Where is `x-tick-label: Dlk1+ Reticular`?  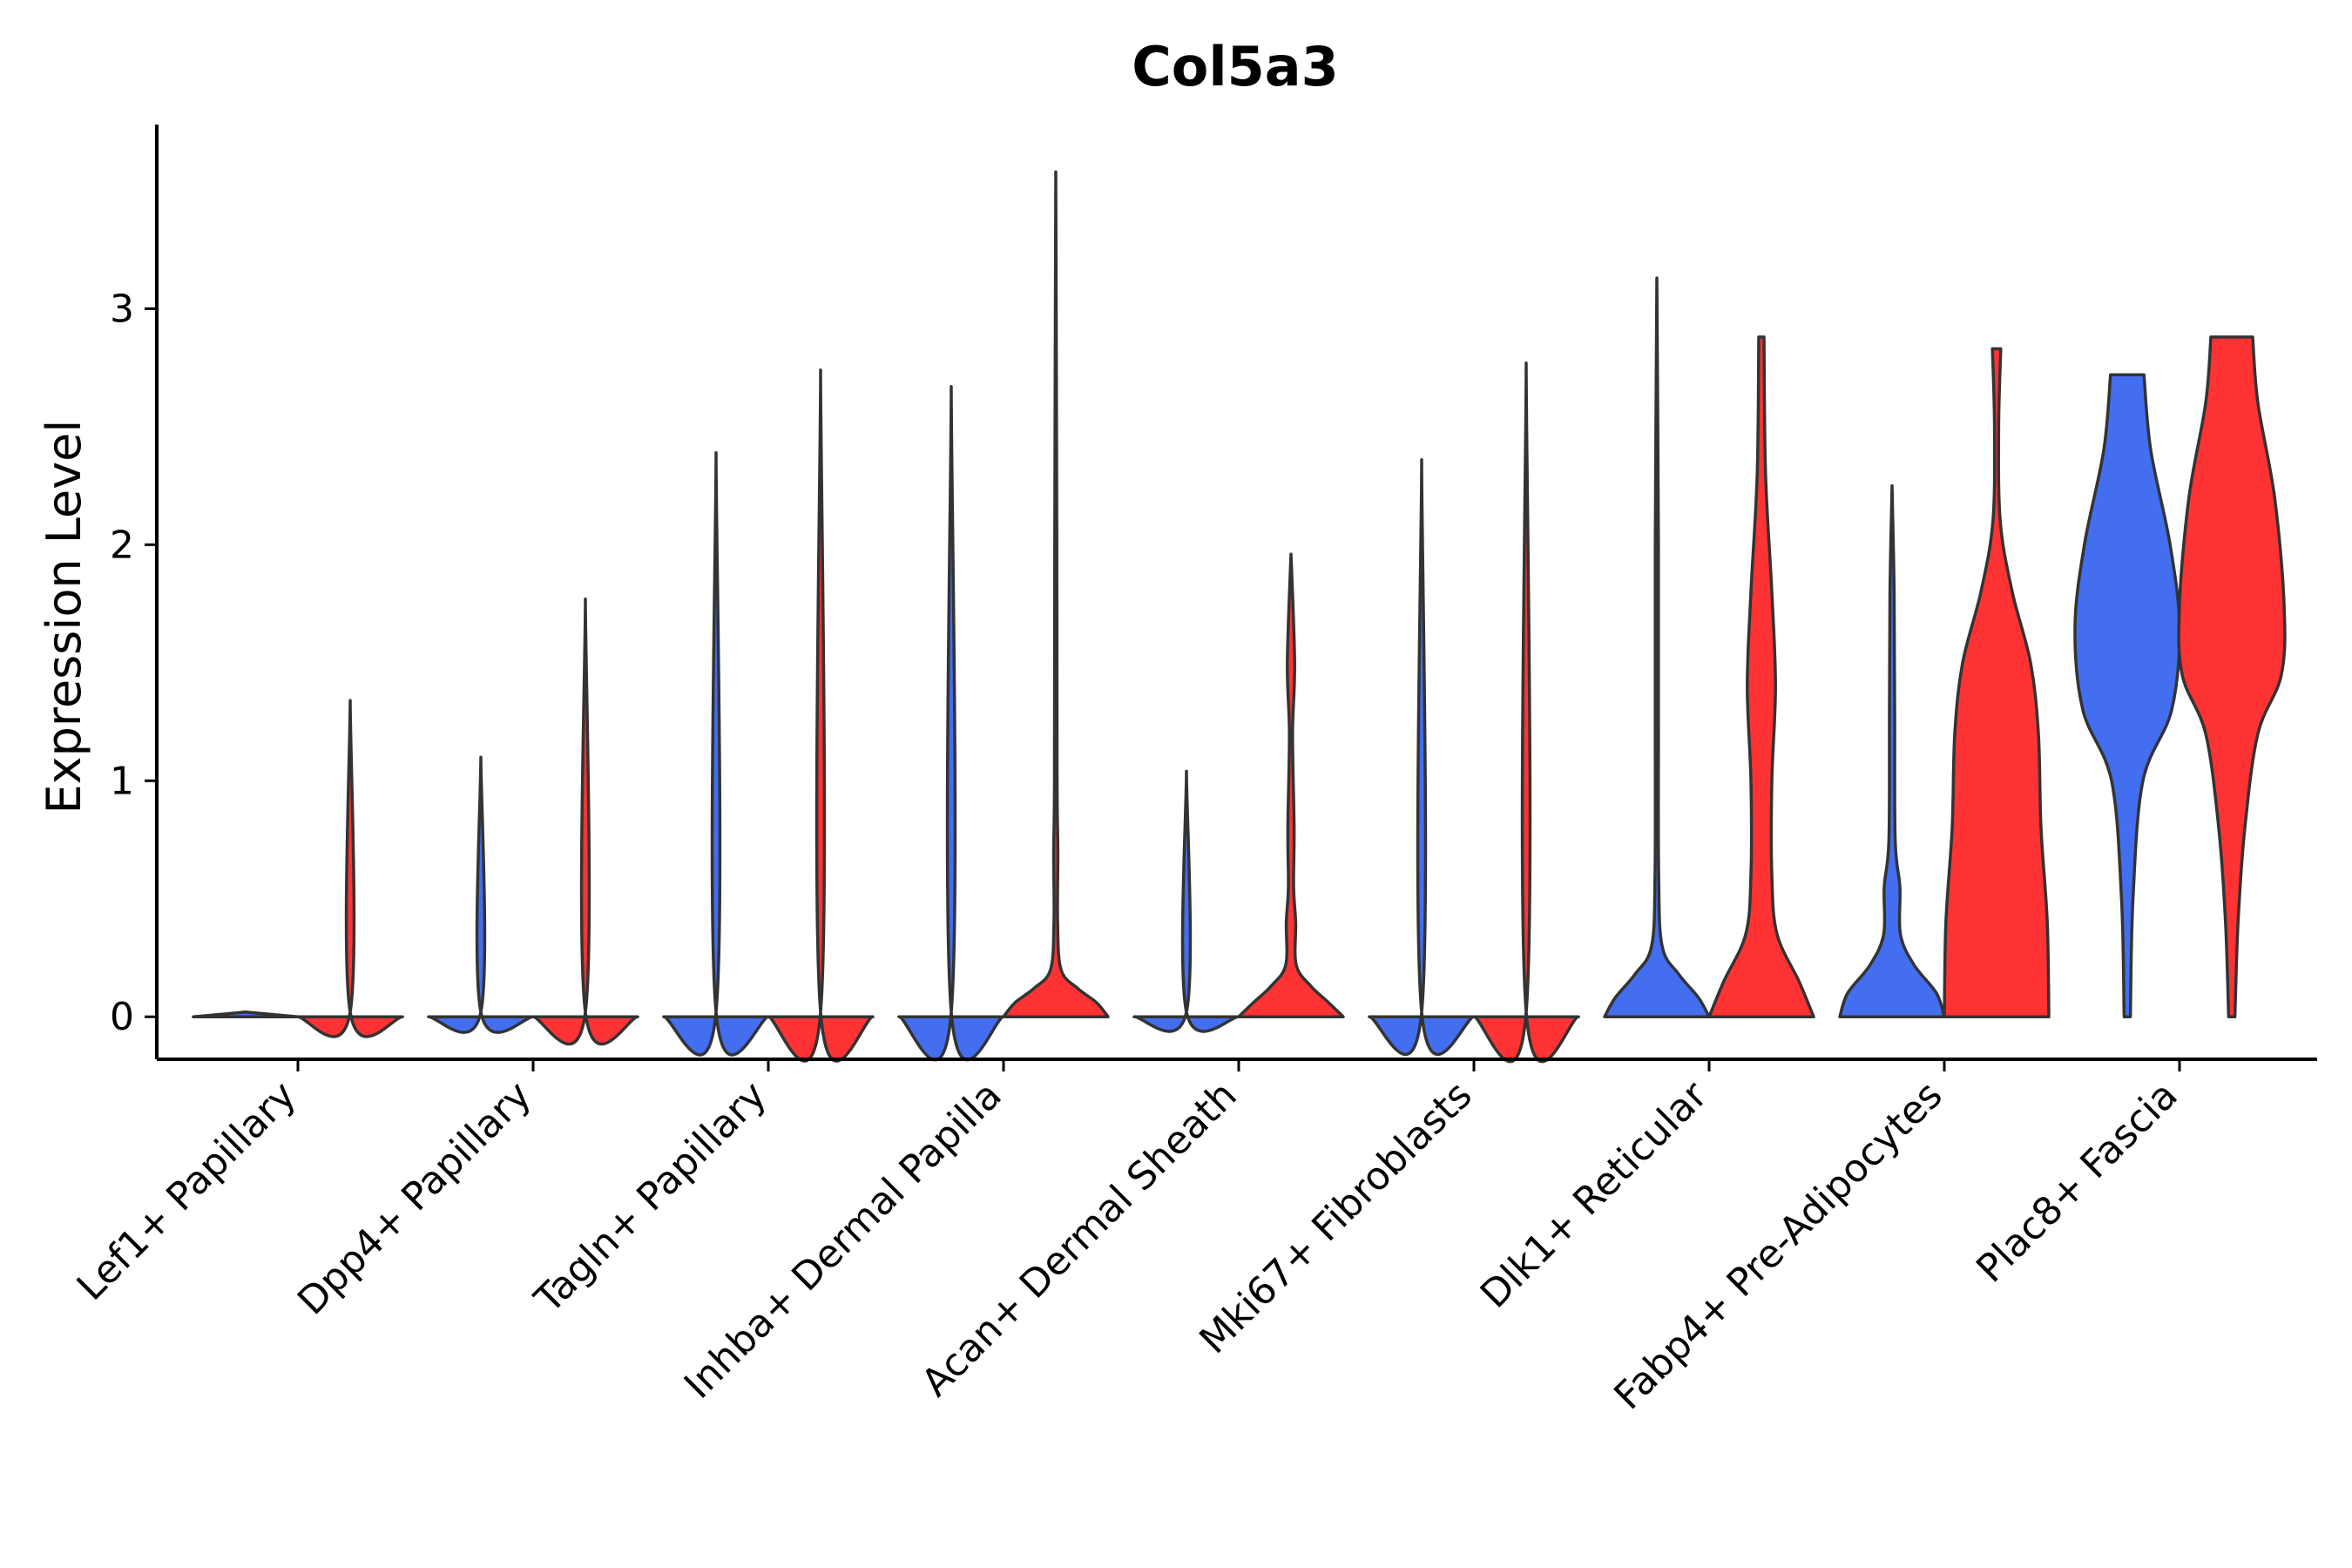 x-tick-label: Dlk1+ Reticular is located at coordinates (1595, 1194).